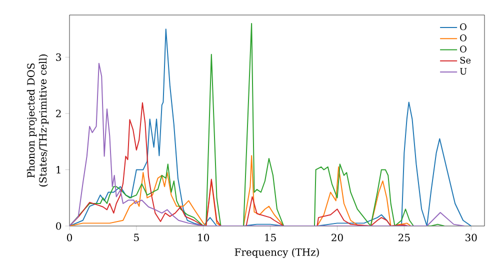  I want to click on y-tick-label: 1, so click(58, 170).